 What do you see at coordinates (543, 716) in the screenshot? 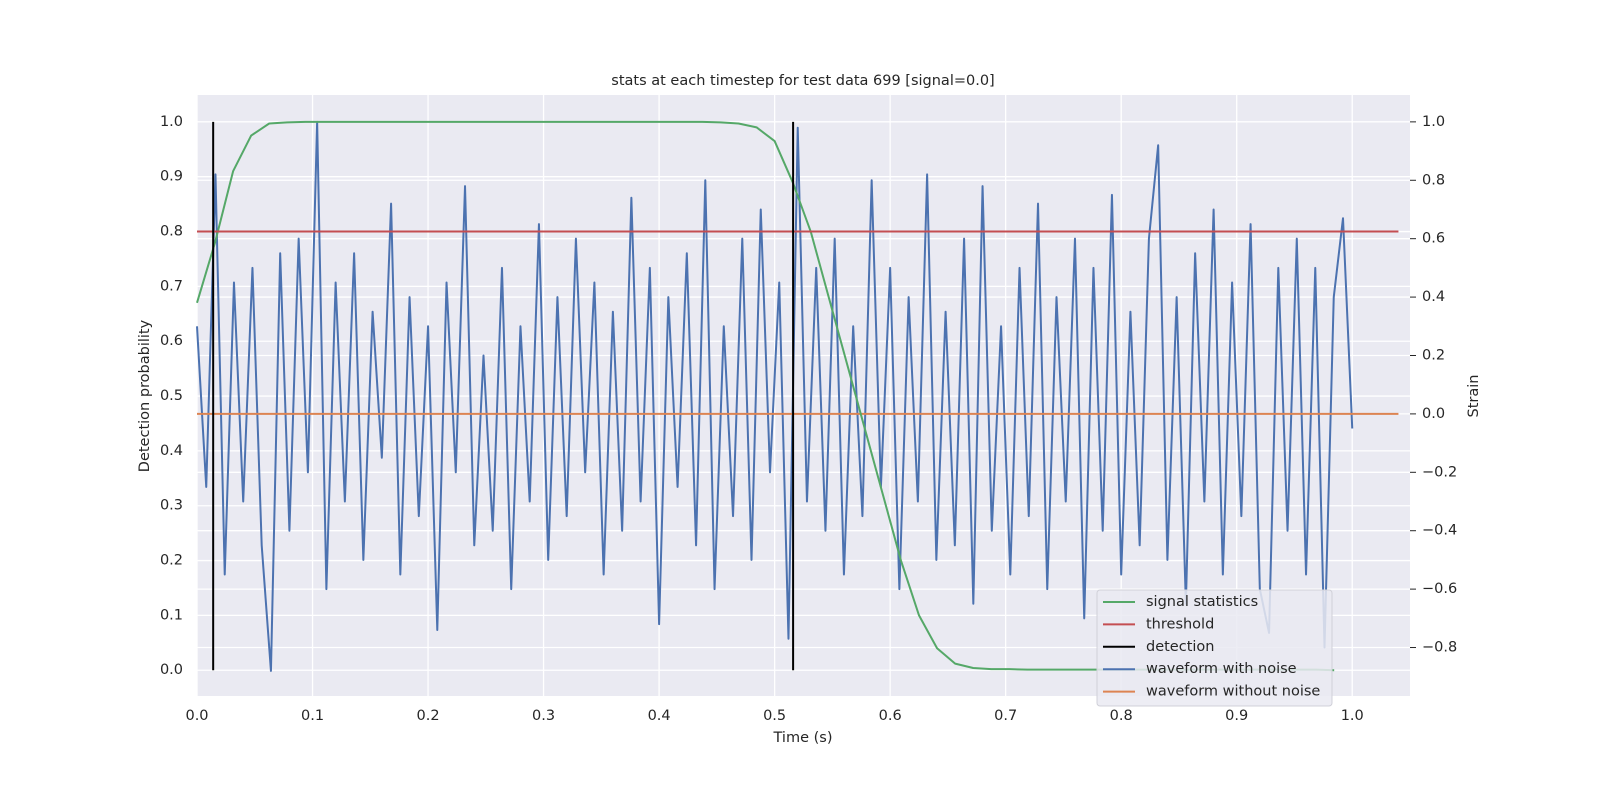
I see `x-tick-label: 0.3` at bounding box center [543, 716].